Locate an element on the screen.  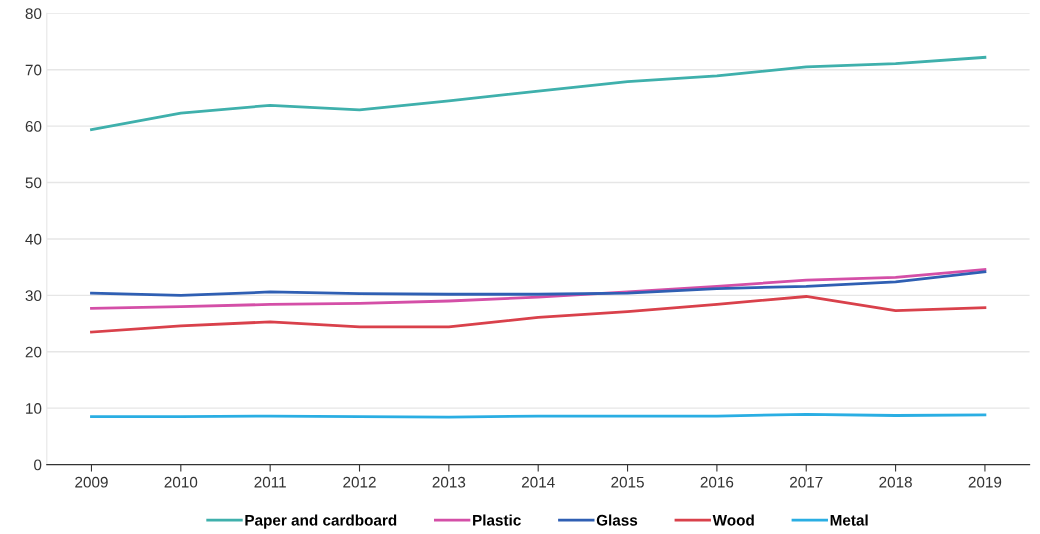
y-tick-label: 60 is located at coordinates (33, 126).